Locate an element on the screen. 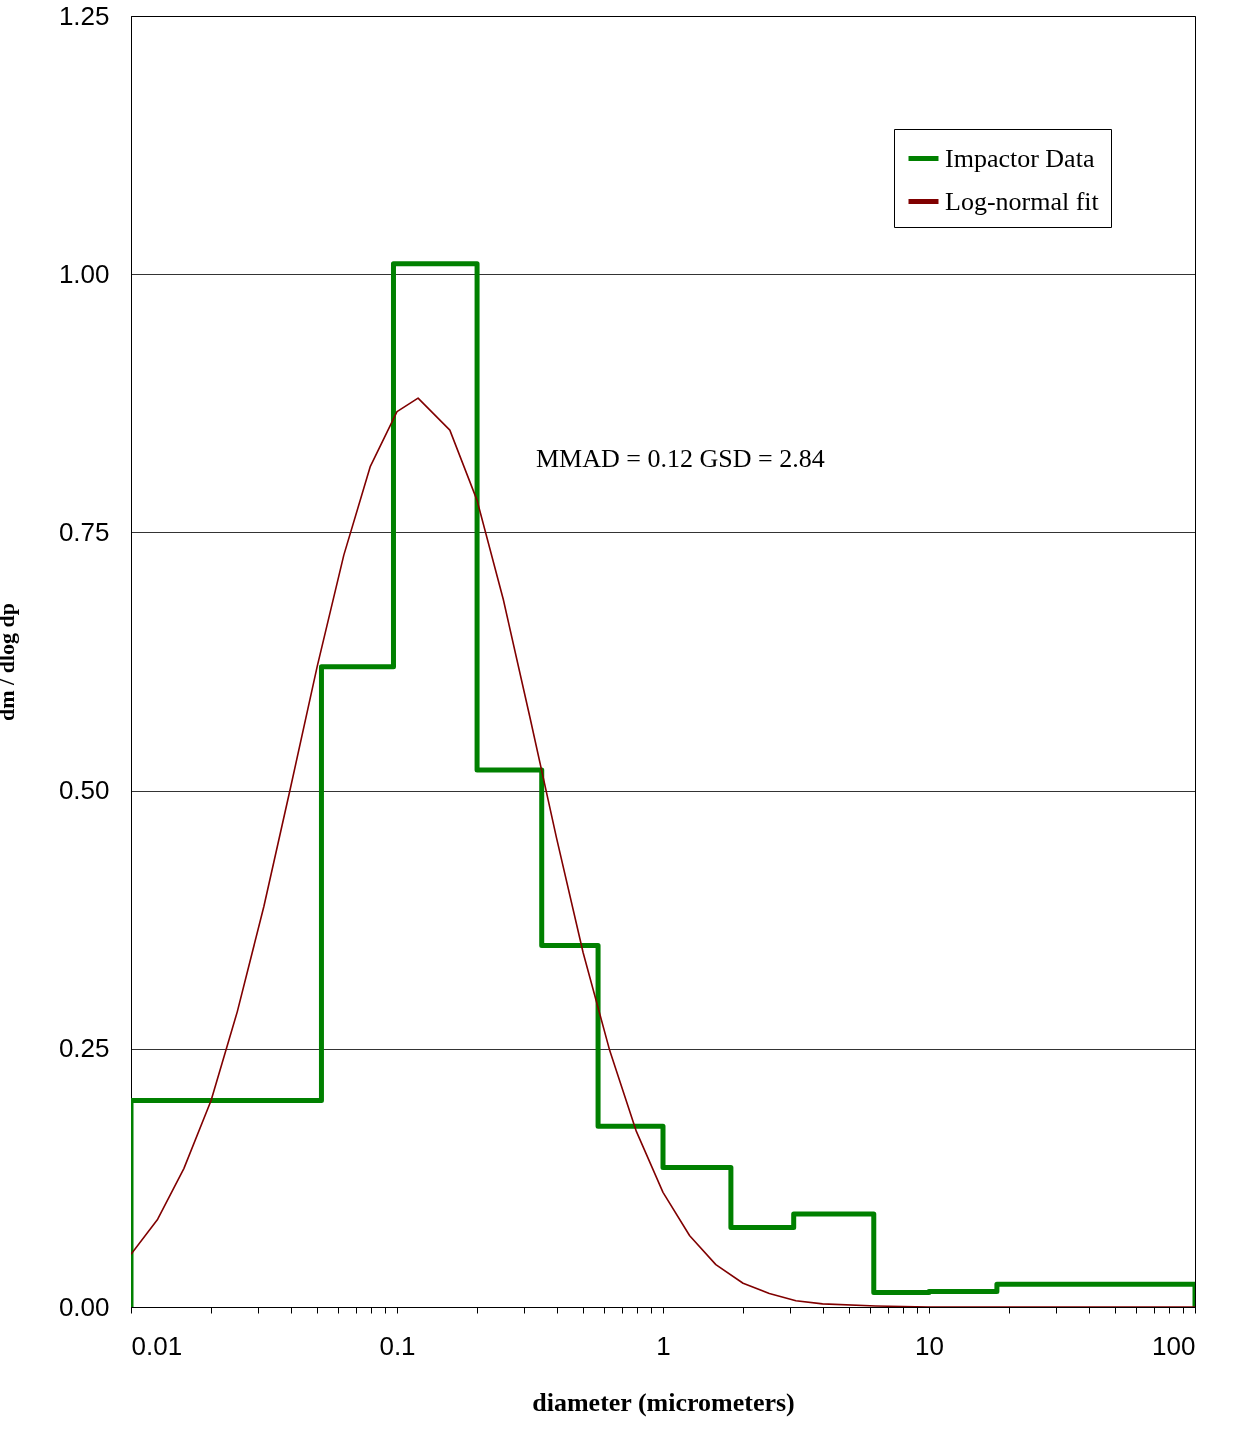  x-tick-label: 10 is located at coordinates (929, 1345).